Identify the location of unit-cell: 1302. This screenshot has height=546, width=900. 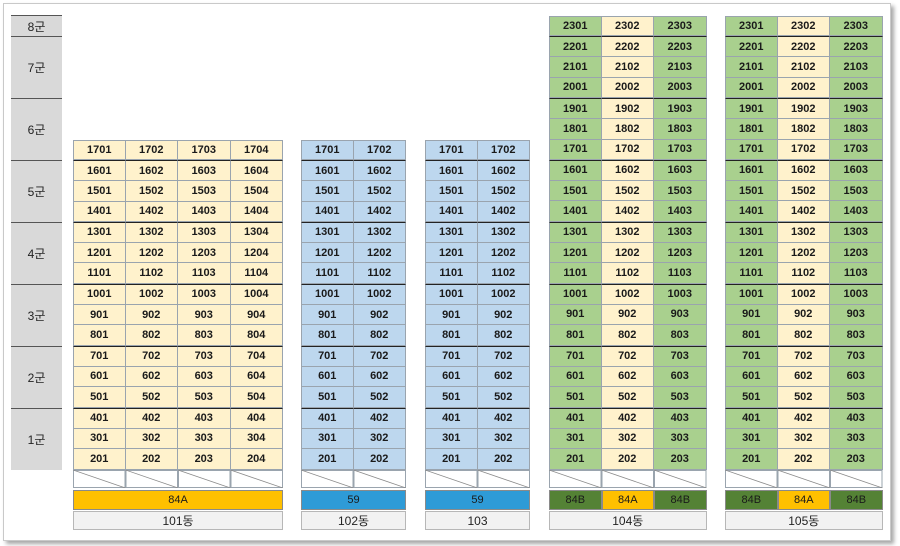
(803, 232).